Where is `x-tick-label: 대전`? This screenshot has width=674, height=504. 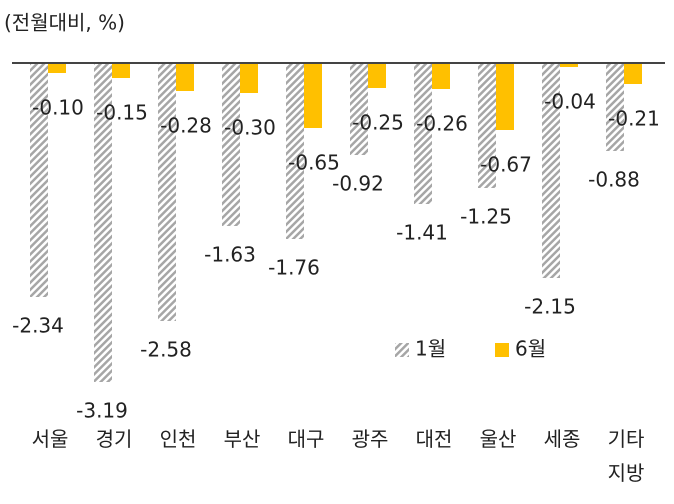
x-tick-label: 대전 is located at coordinates (434, 439).